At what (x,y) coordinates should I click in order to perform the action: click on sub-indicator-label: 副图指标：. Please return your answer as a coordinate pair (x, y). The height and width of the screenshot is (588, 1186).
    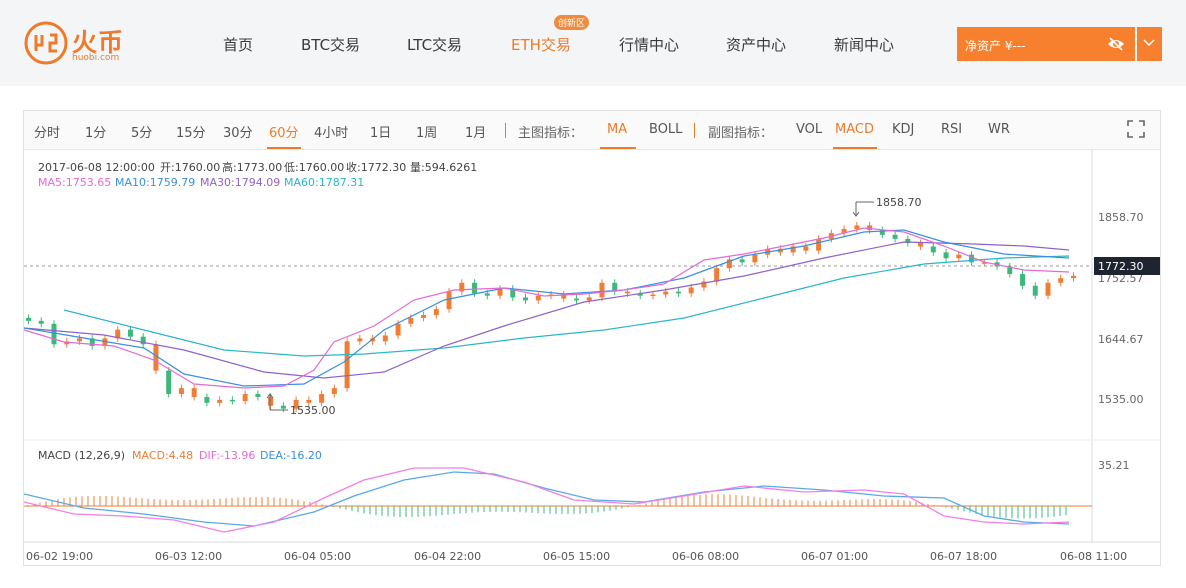
    Looking at the image, I should click on (741, 133).